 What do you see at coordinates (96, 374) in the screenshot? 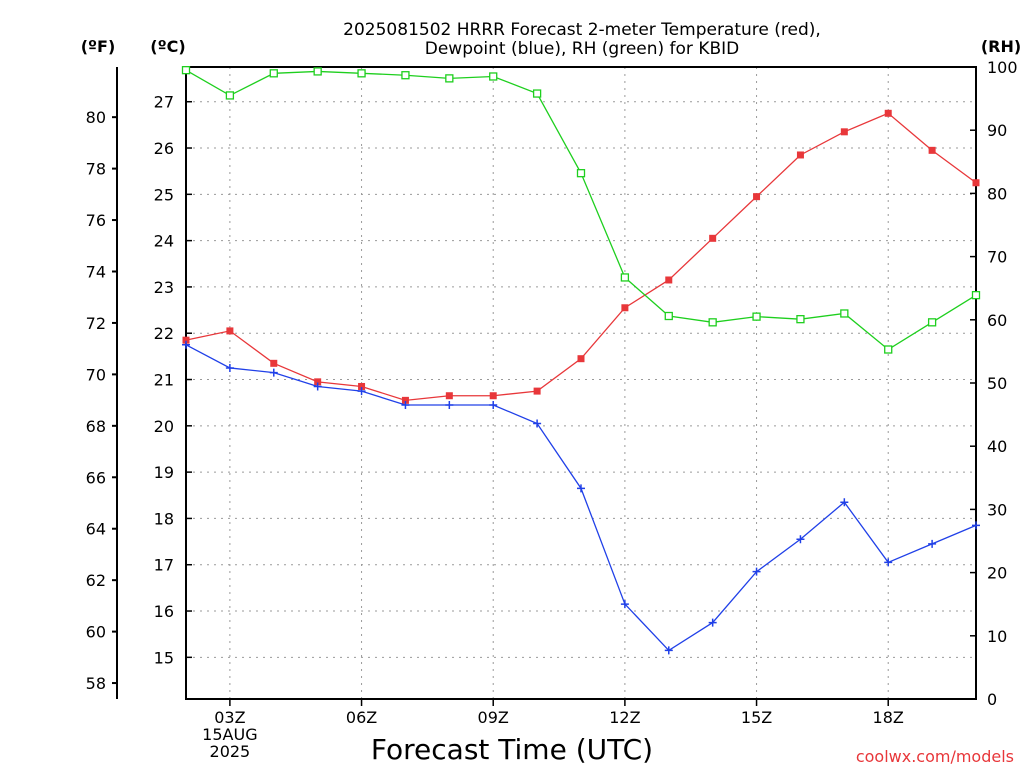
I see `fahrenheit-tick-label: 70` at bounding box center [96, 374].